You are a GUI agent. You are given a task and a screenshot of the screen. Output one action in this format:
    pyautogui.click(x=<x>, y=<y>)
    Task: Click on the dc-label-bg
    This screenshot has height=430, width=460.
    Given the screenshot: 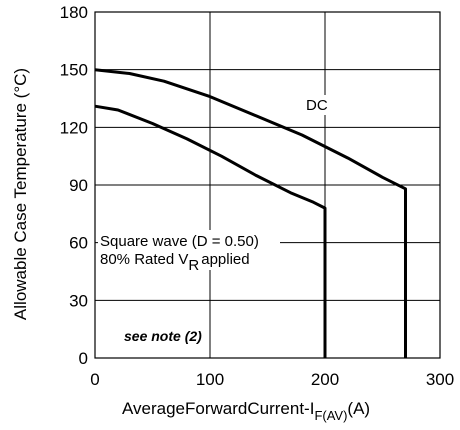 What is the action you would take?
    pyautogui.click(x=317, y=105)
    